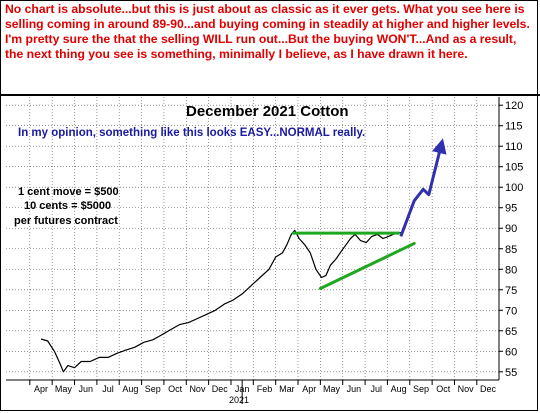  I want to click on y-tick-label-4: 75, so click(511, 291).